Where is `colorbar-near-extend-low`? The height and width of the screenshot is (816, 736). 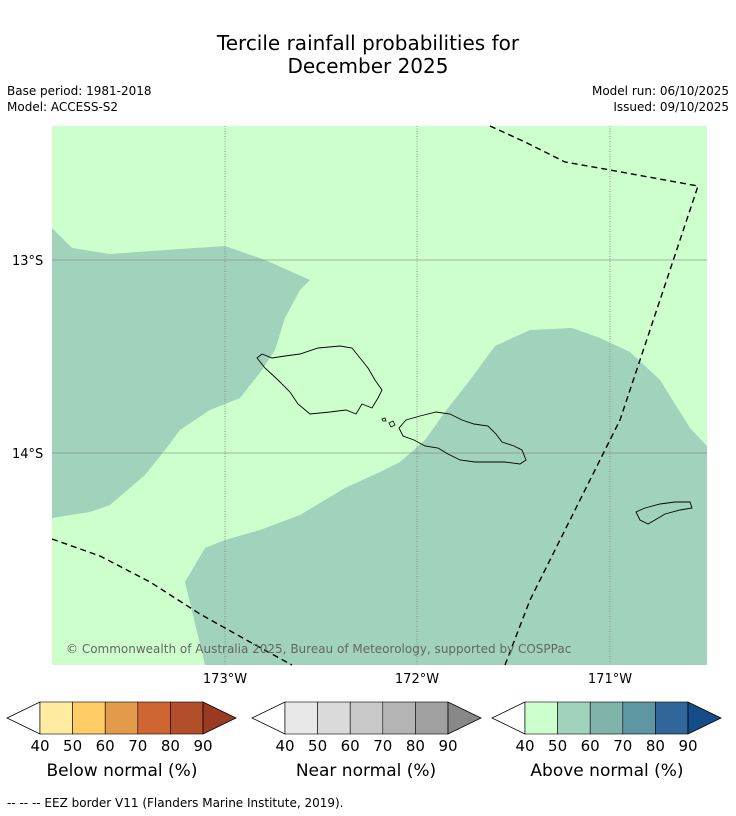
colorbar-near-extend-low is located at coordinates (268, 718).